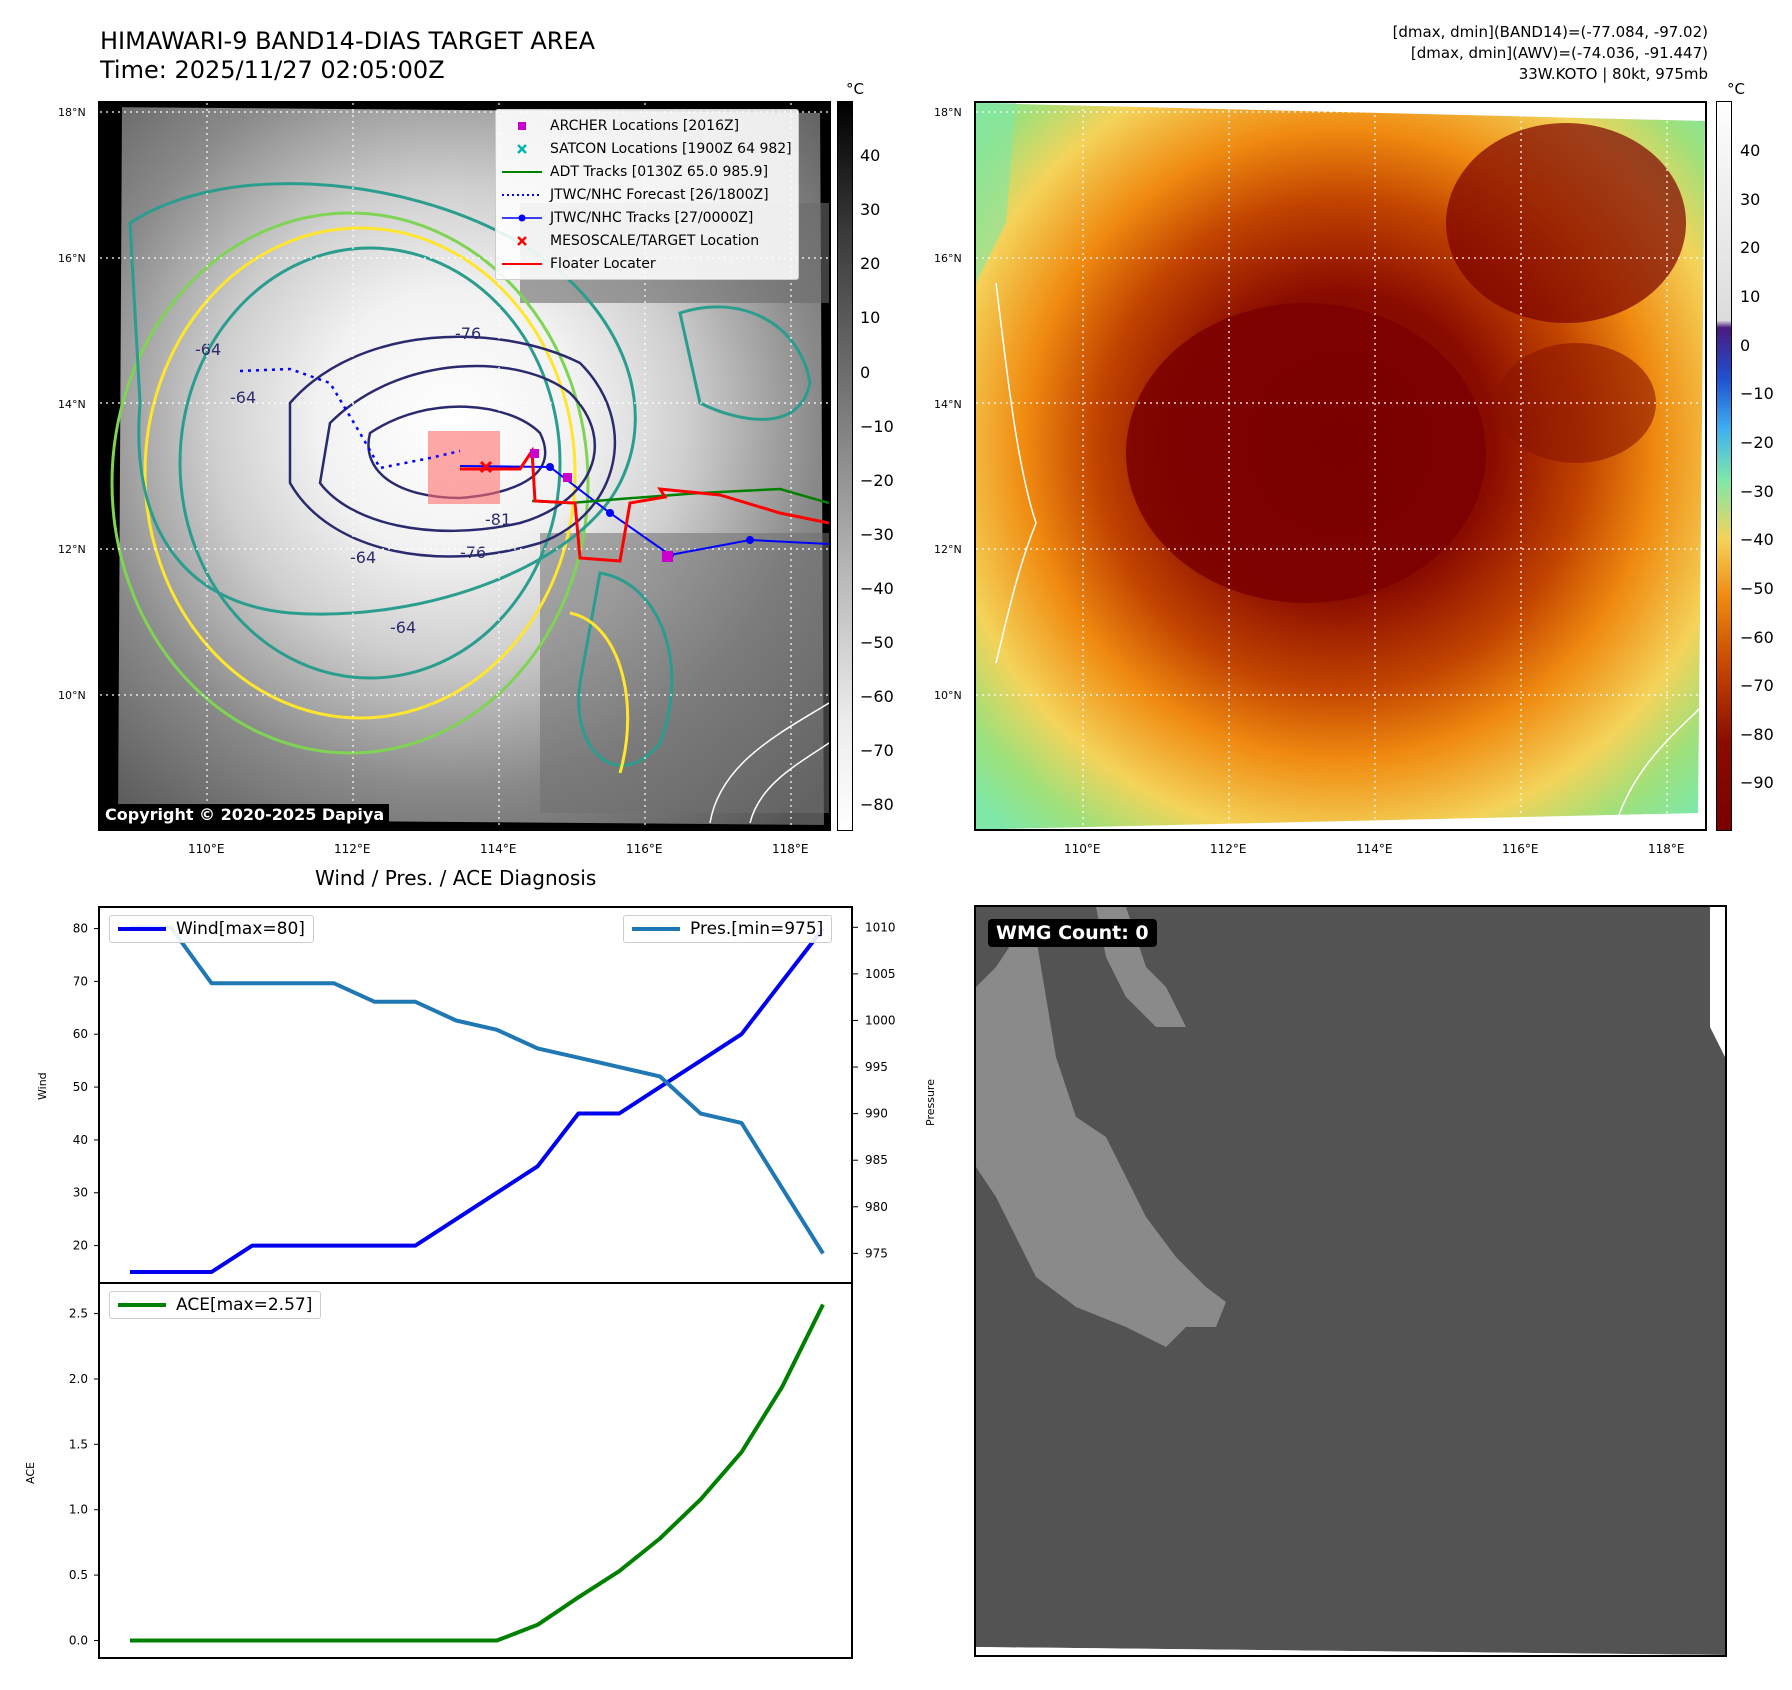 The width and height of the screenshot is (1792, 1690). I want to click on wmg-count-badge: WMG Count: 0, so click(1072, 933).